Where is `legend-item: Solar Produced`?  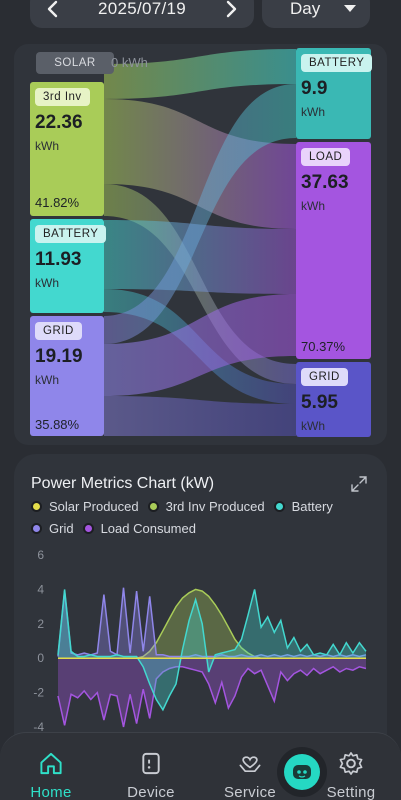 legend-item: Solar Produced is located at coordinates (85, 506).